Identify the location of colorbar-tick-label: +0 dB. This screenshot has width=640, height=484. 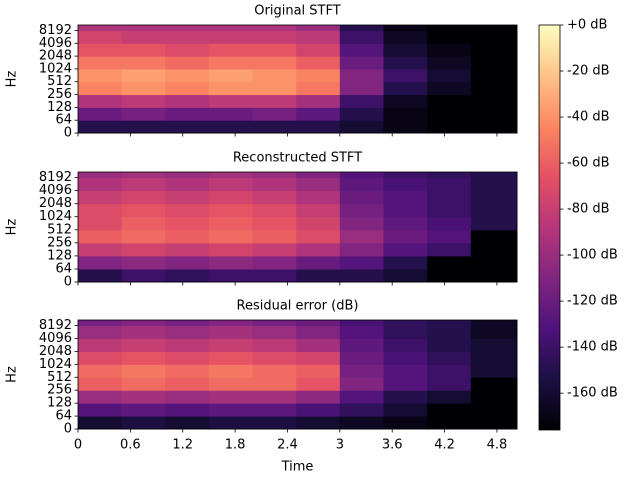
(587, 25).